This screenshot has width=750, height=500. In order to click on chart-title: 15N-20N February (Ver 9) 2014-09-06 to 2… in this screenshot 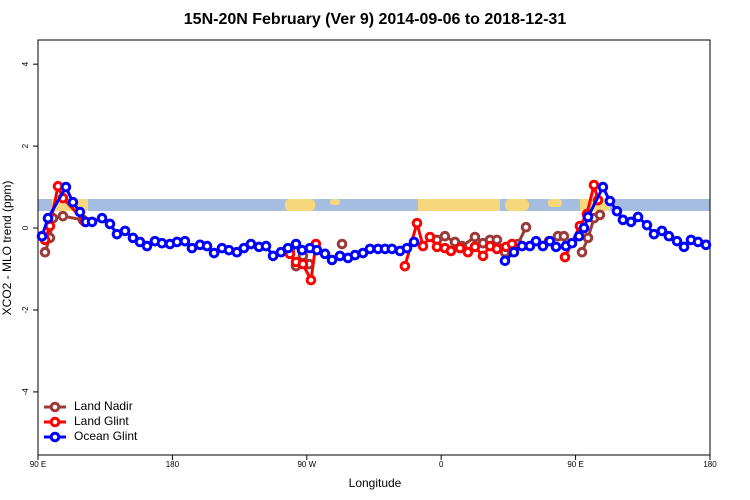, I will do `click(375, 19)`.